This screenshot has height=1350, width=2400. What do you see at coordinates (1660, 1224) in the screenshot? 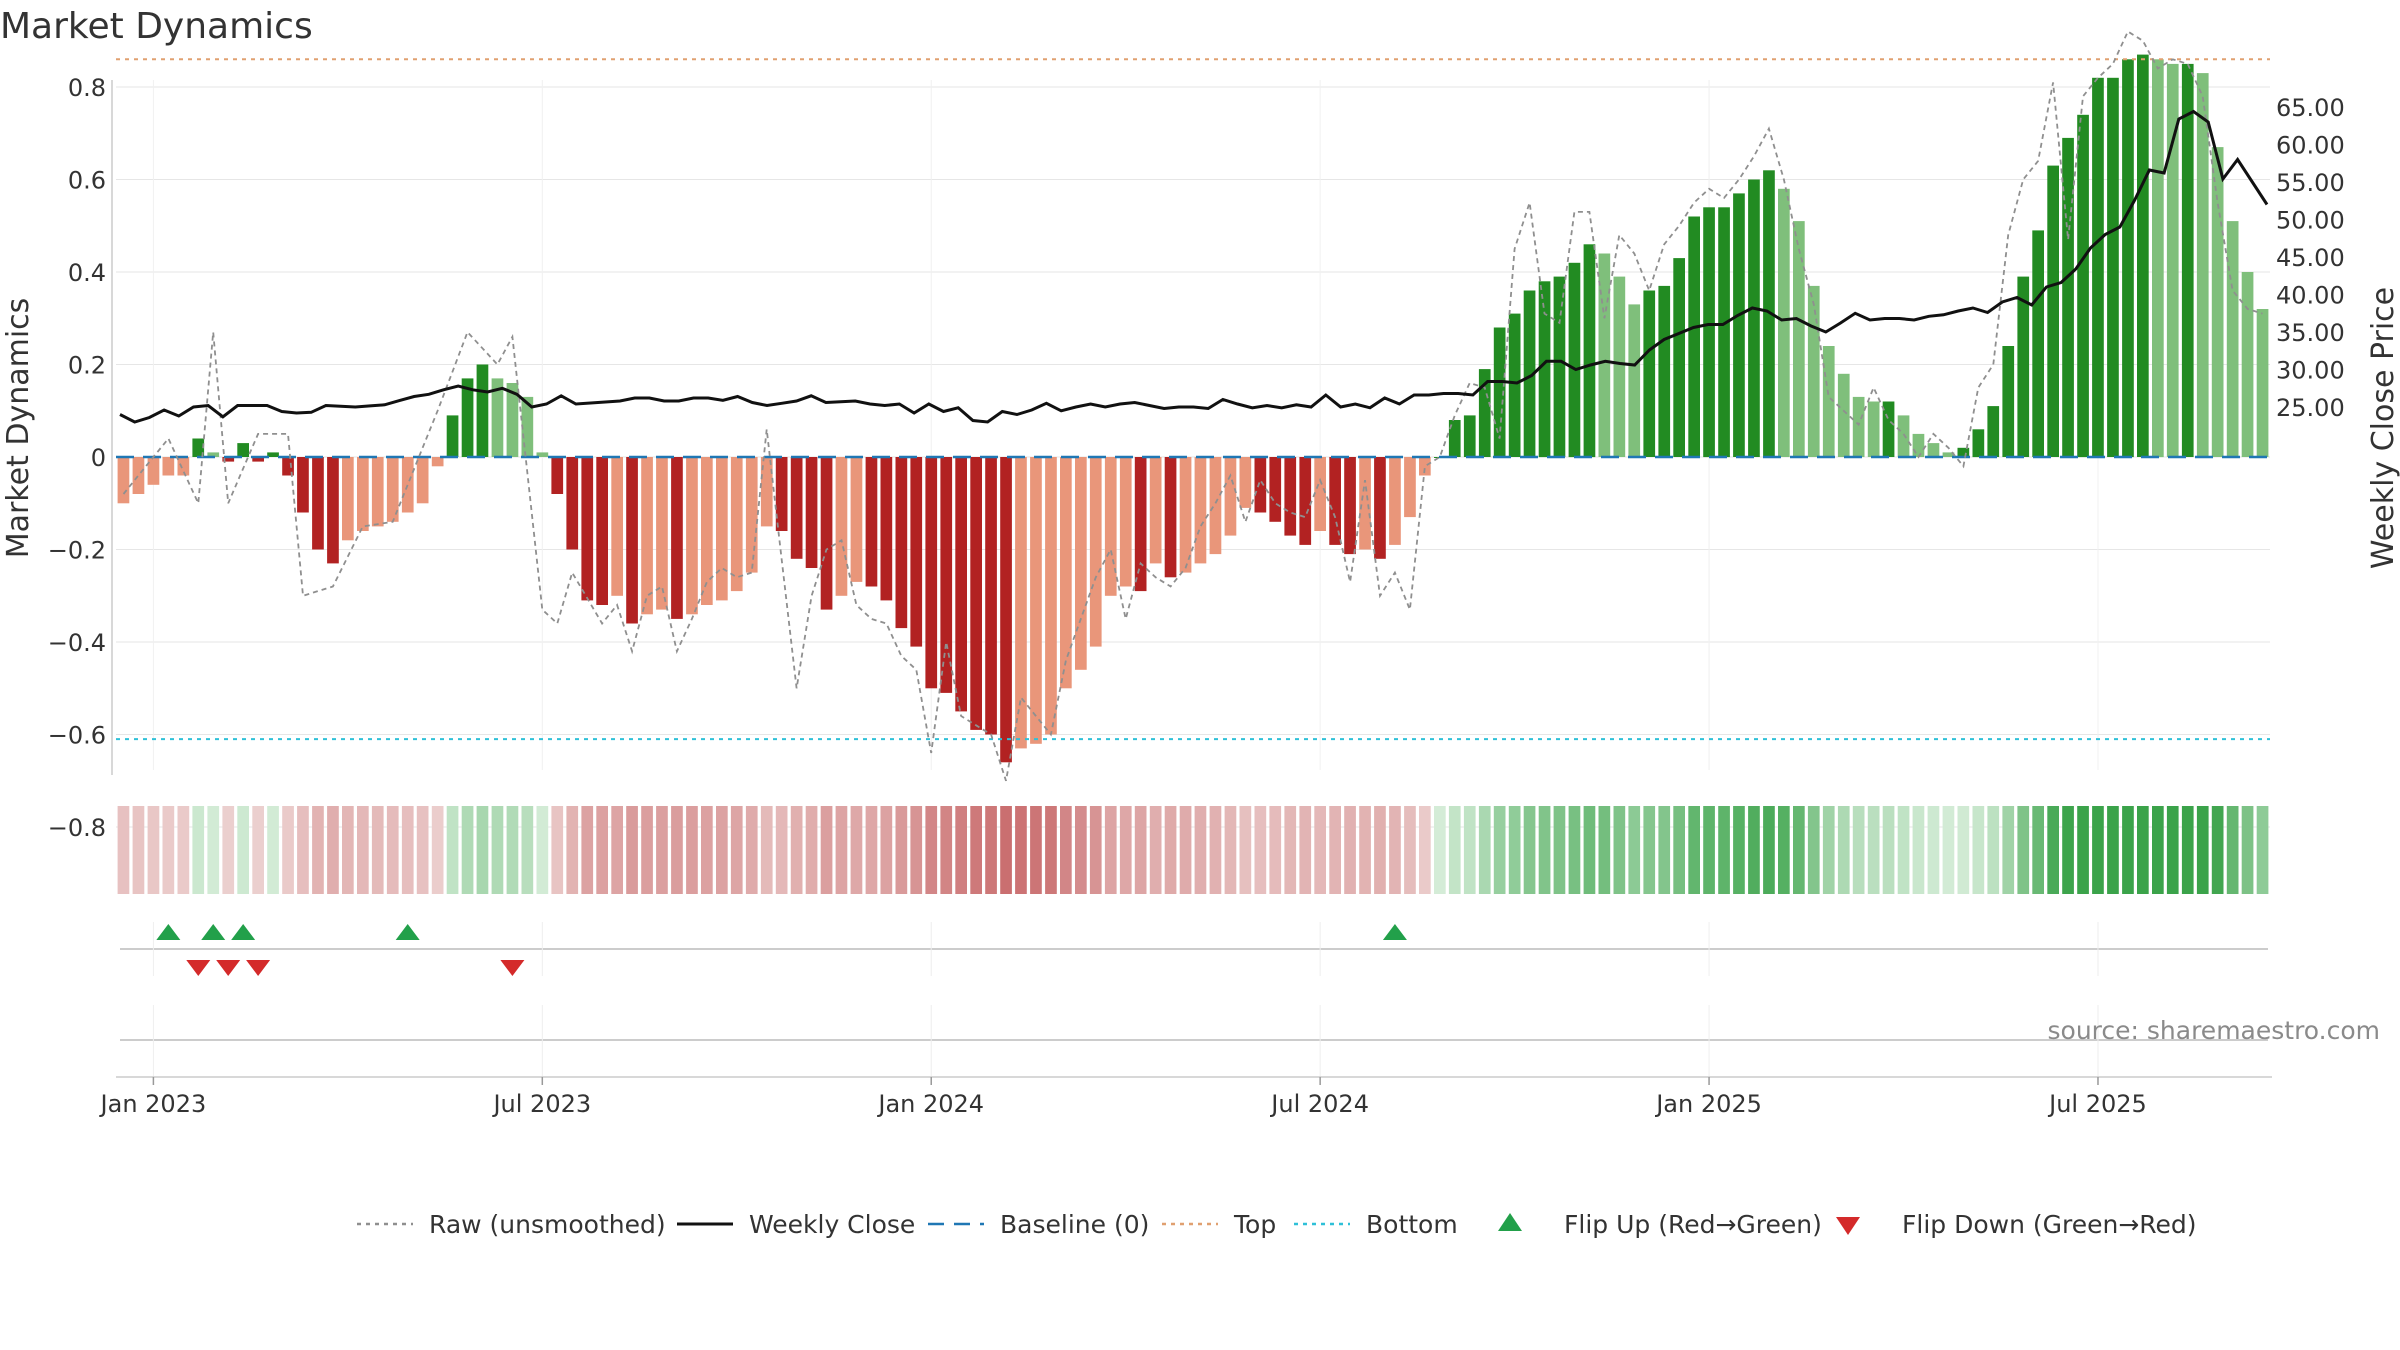
I see `legend-item-5: Flip Up (Red→Green)` at bounding box center [1660, 1224].